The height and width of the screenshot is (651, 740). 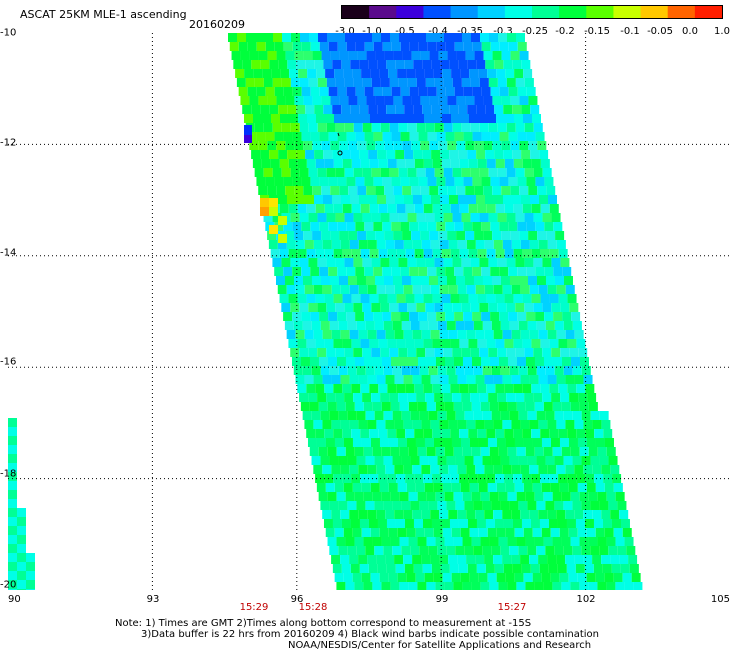 What do you see at coordinates (438, 31) in the screenshot?
I see `color-scale-label: -0.4` at bounding box center [438, 31].